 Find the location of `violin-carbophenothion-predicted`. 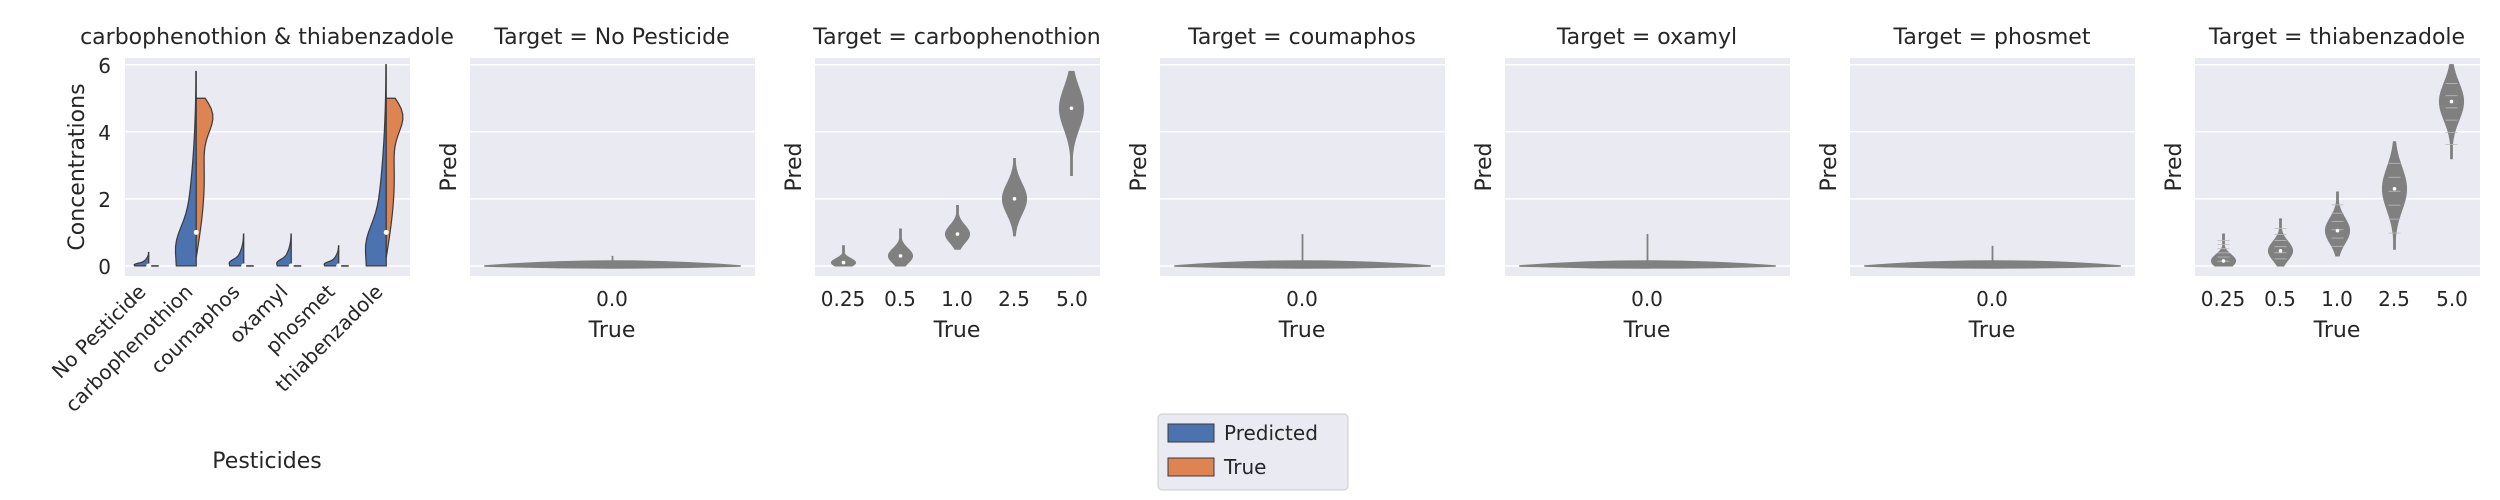

violin-carbophenothion-predicted is located at coordinates (185, 168).